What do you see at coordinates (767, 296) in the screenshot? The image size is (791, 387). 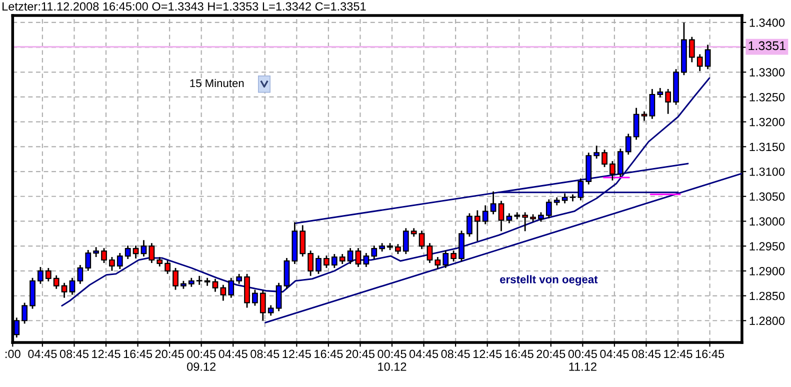 I see `y-tick-label: 1.2850` at bounding box center [767, 296].